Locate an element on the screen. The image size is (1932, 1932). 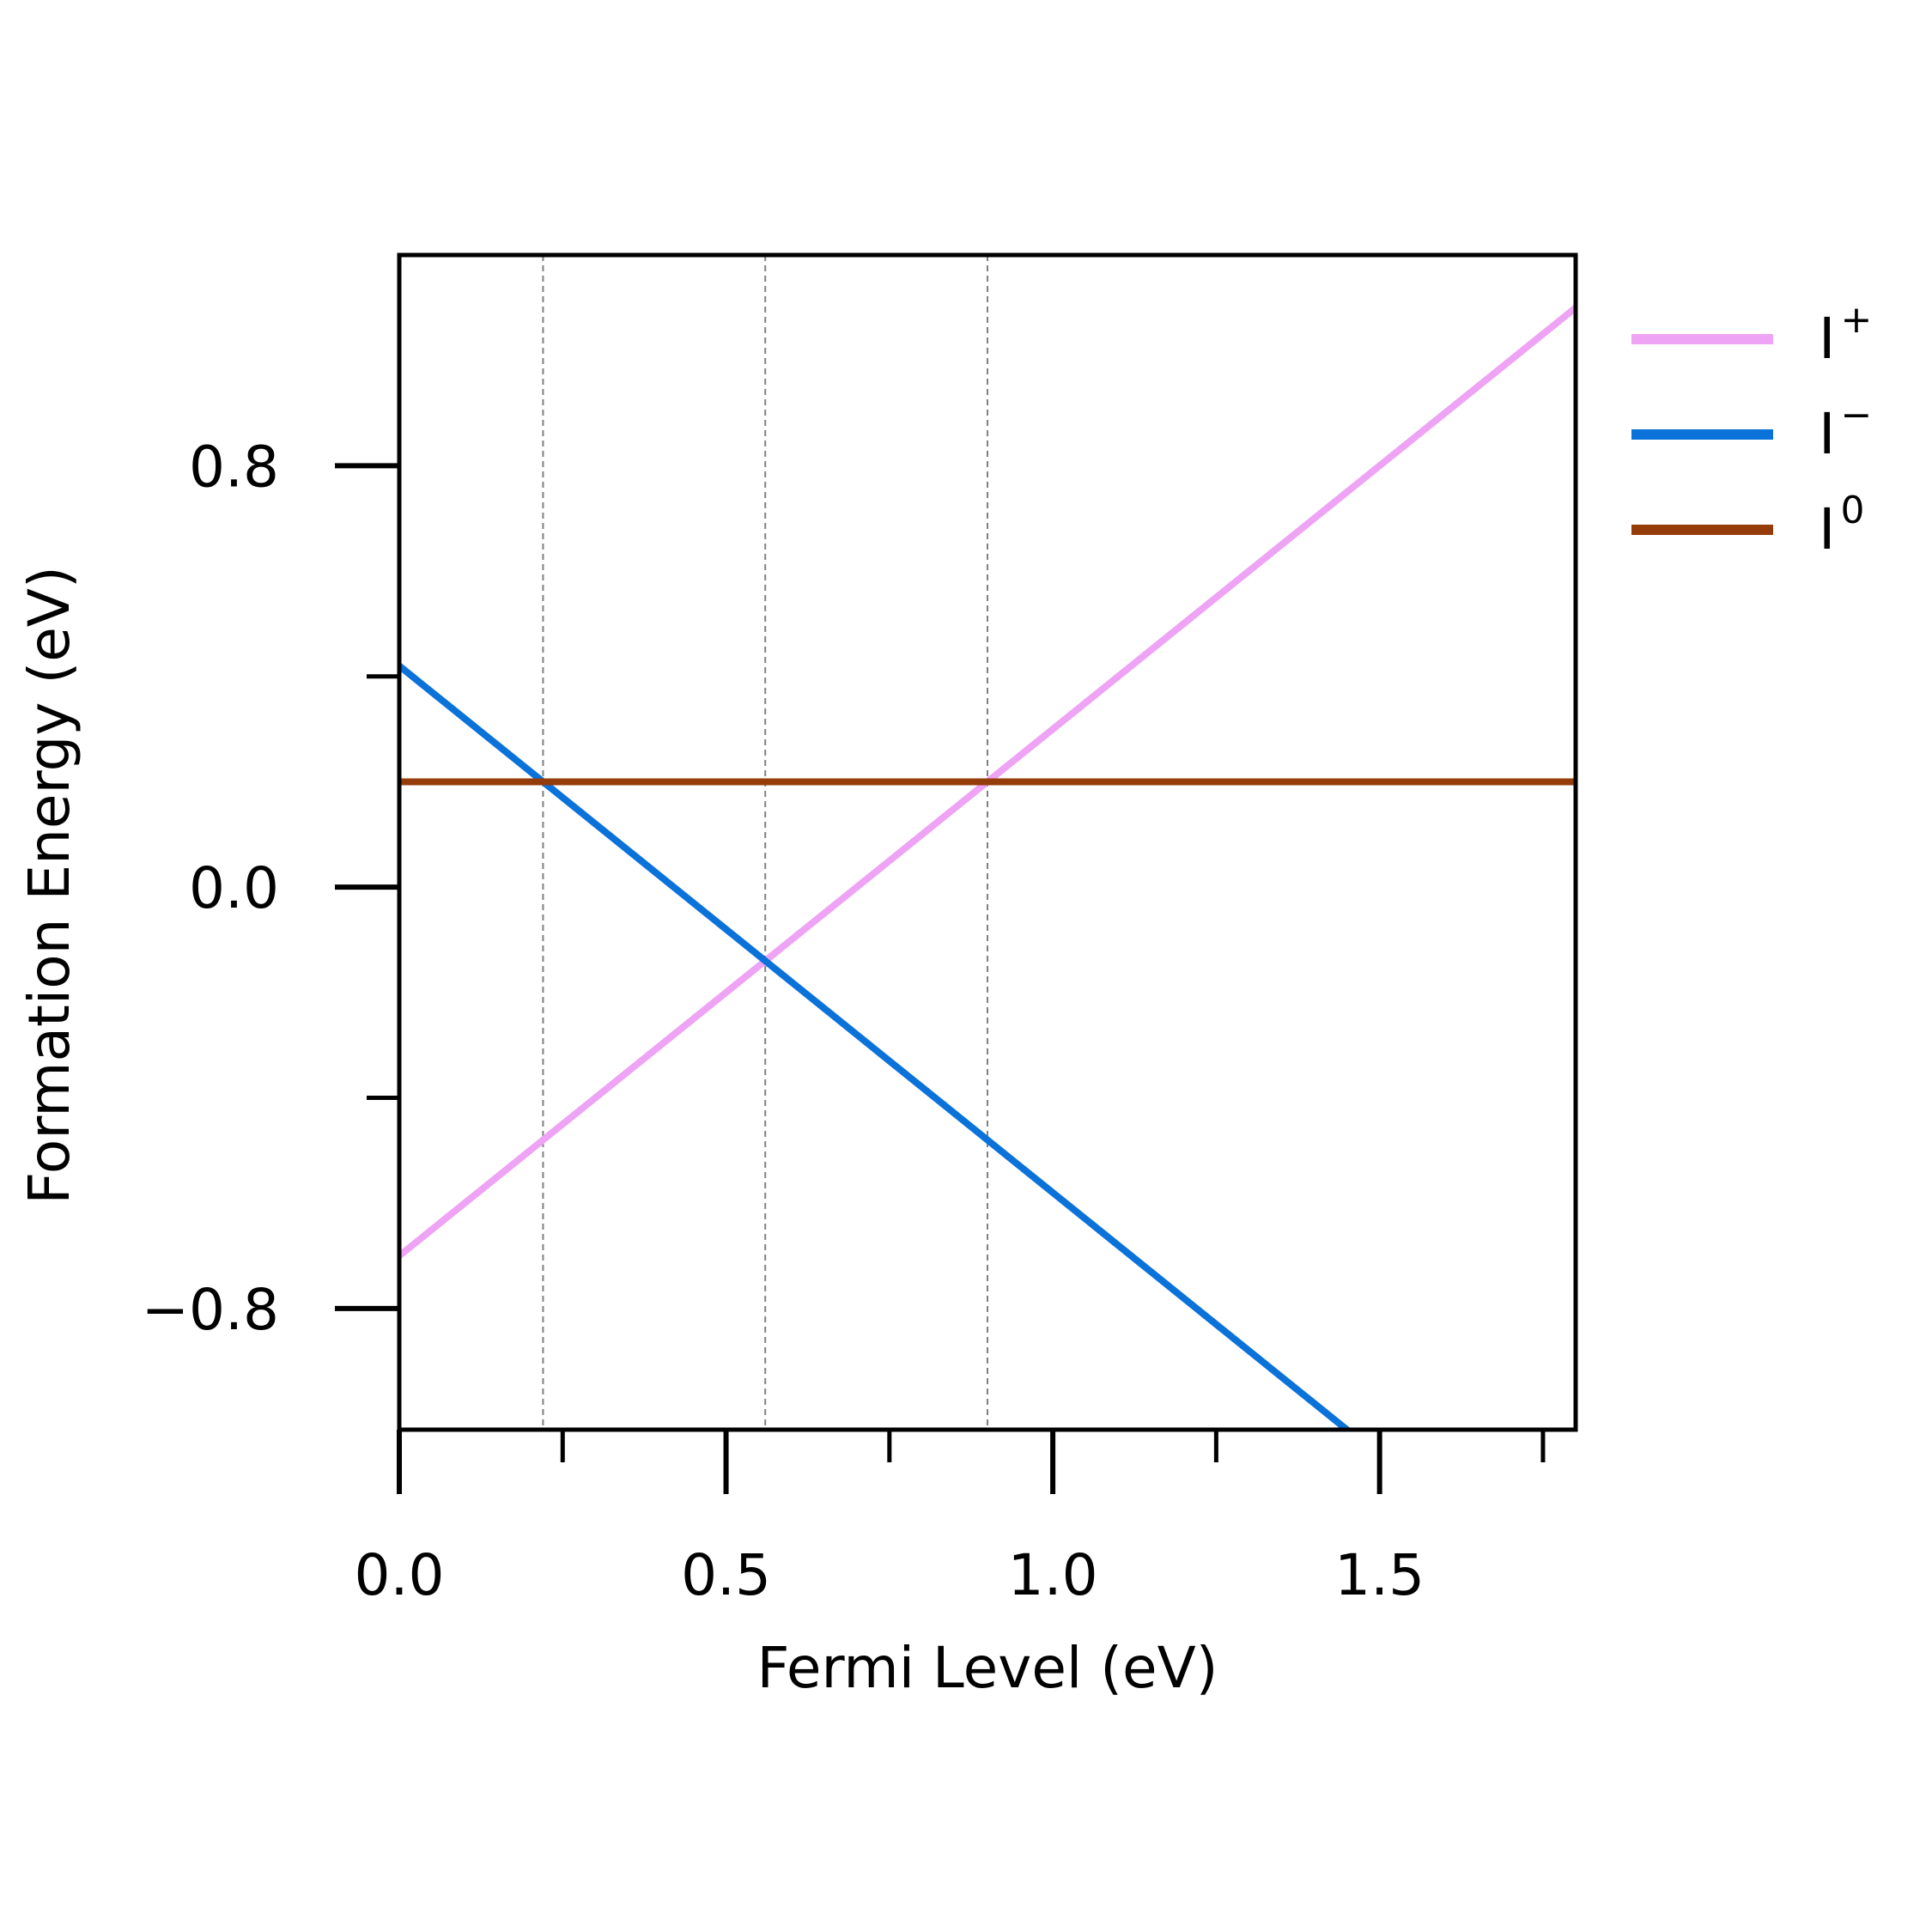
x-tick-label-2: 1.0 is located at coordinates (1053, 1575).